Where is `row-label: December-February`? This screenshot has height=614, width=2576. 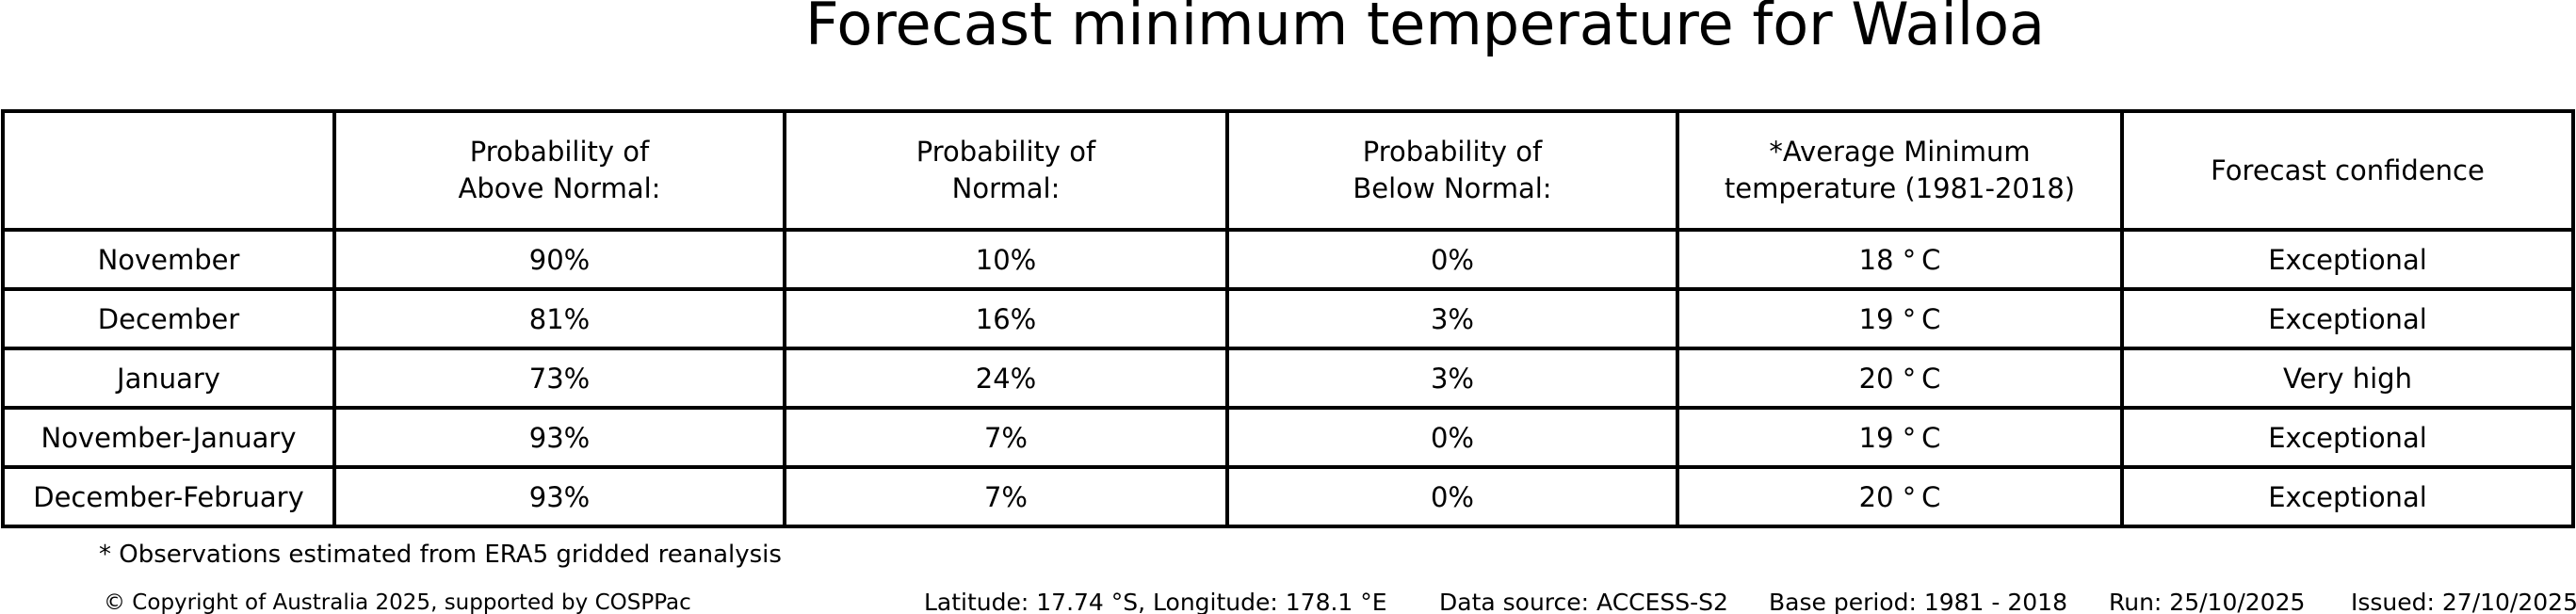 row-label: December-February is located at coordinates (168, 497).